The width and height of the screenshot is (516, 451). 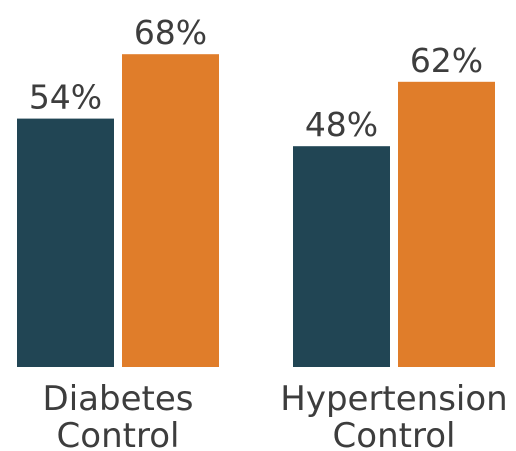 I want to click on category-label-1-line-2: Control, so click(x=118, y=433).